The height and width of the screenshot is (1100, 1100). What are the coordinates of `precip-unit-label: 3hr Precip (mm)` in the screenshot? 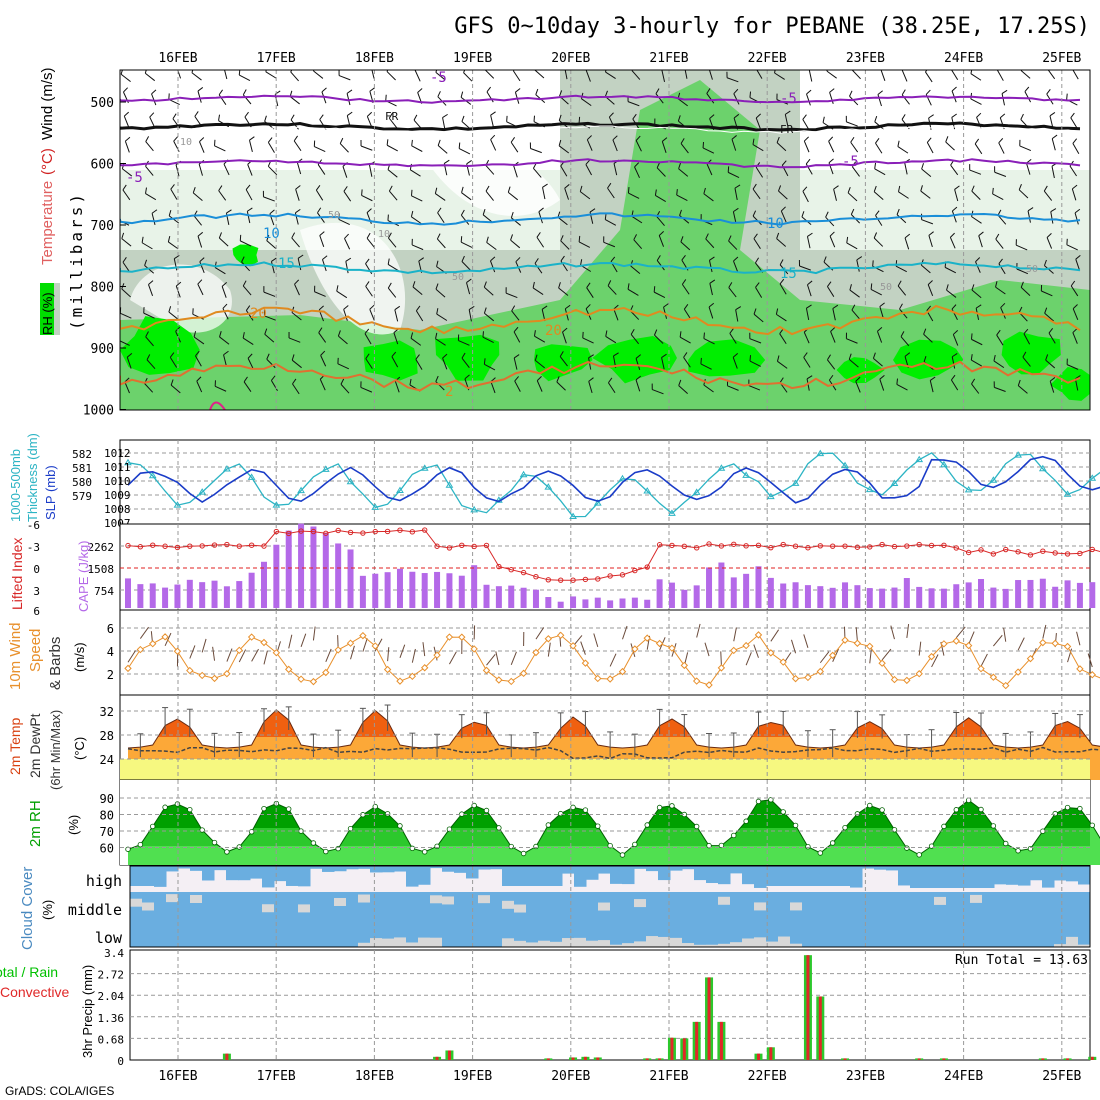 It's located at (87, 1011).